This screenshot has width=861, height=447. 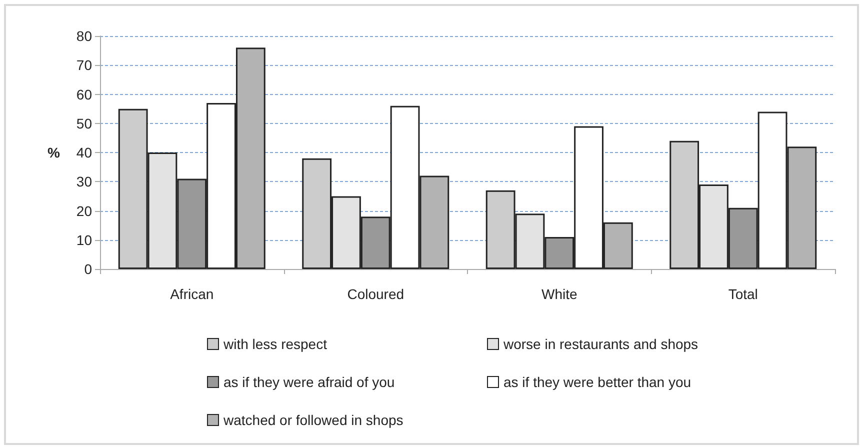 What do you see at coordinates (192, 294) in the screenshot?
I see `x-tick-label: African` at bounding box center [192, 294].